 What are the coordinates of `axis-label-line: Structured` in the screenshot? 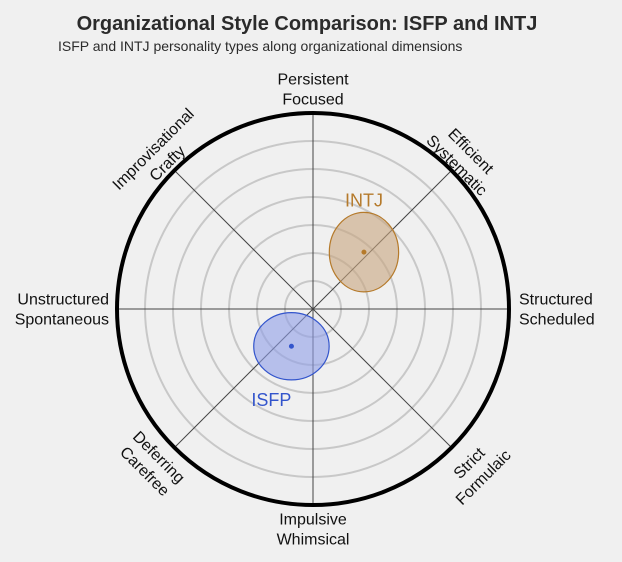 It's located at (556, 299).